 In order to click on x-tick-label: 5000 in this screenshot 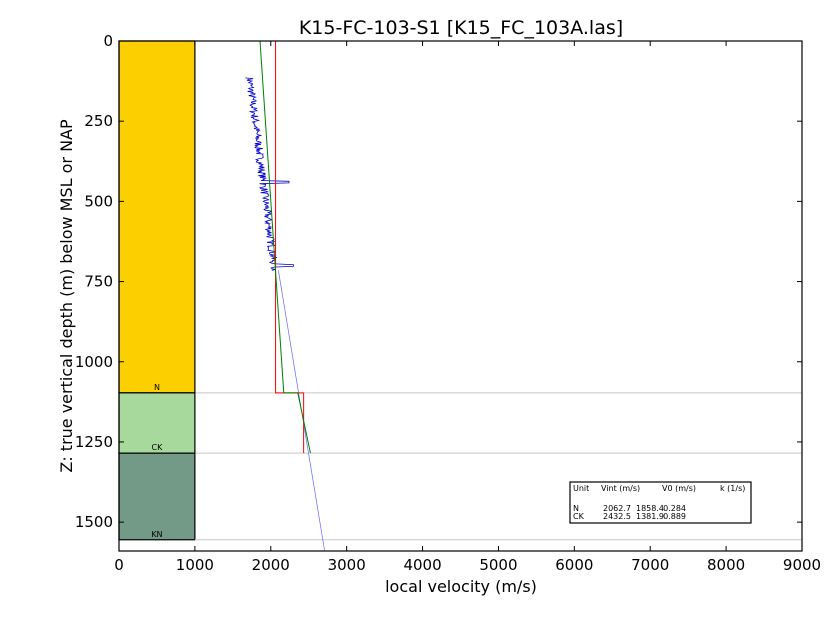, I will do `click(498, 565)`.